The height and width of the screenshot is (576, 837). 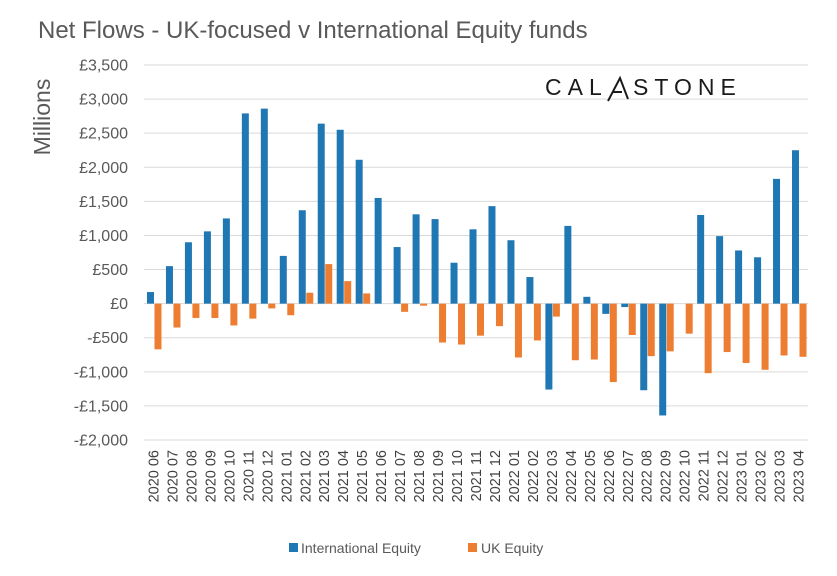 What do you see at coordinates (629, 476) in the screenshot?
I see `x-tick-label: 2022 07` at bounding box center [629, 476].